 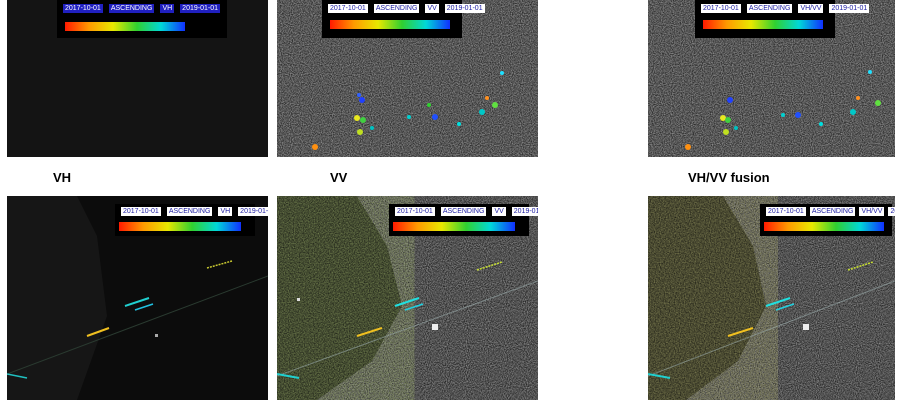 What do you see at coordinates (137, 298) in the screenshot?
I see `panel-bottom-vh: 2017-10-01 ASCENDING VH 2019-01-01` at bounding box center [137, 298].